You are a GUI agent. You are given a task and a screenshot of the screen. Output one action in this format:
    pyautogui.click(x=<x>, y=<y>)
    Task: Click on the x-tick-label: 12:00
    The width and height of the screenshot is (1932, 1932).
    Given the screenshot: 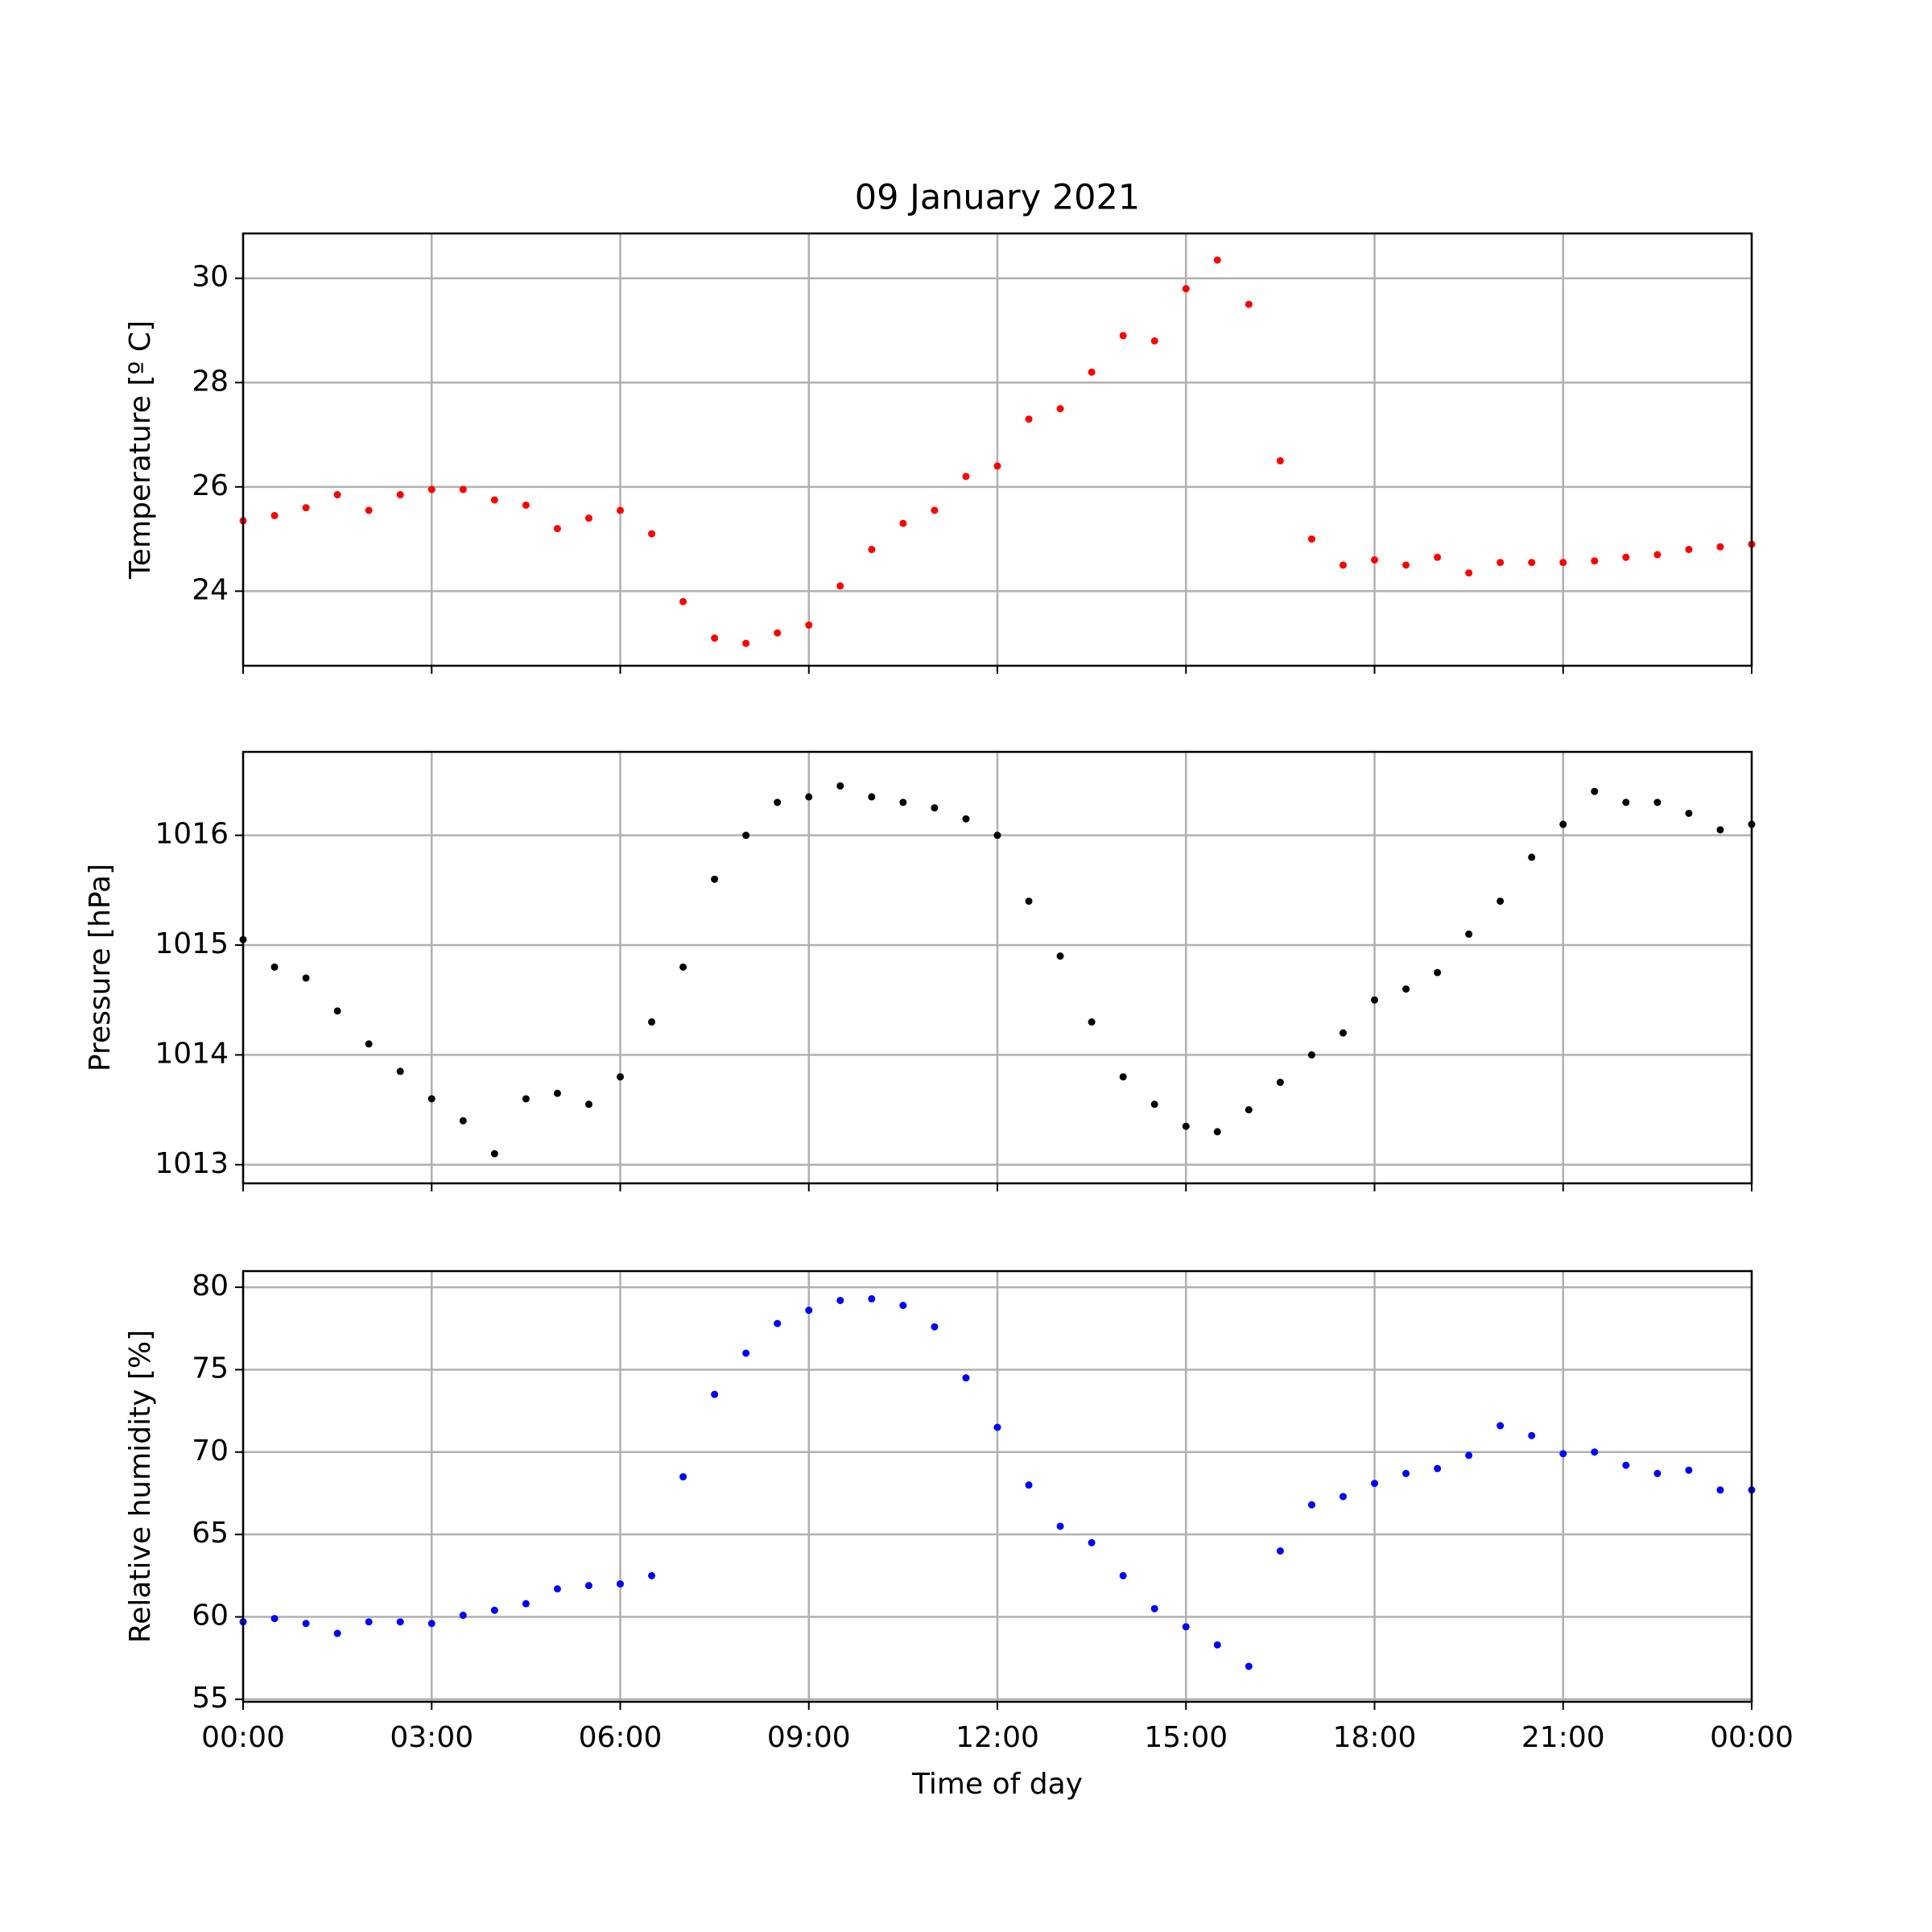 What is the action you would take?
    pyautogui.click(x=997, y=1737)
    